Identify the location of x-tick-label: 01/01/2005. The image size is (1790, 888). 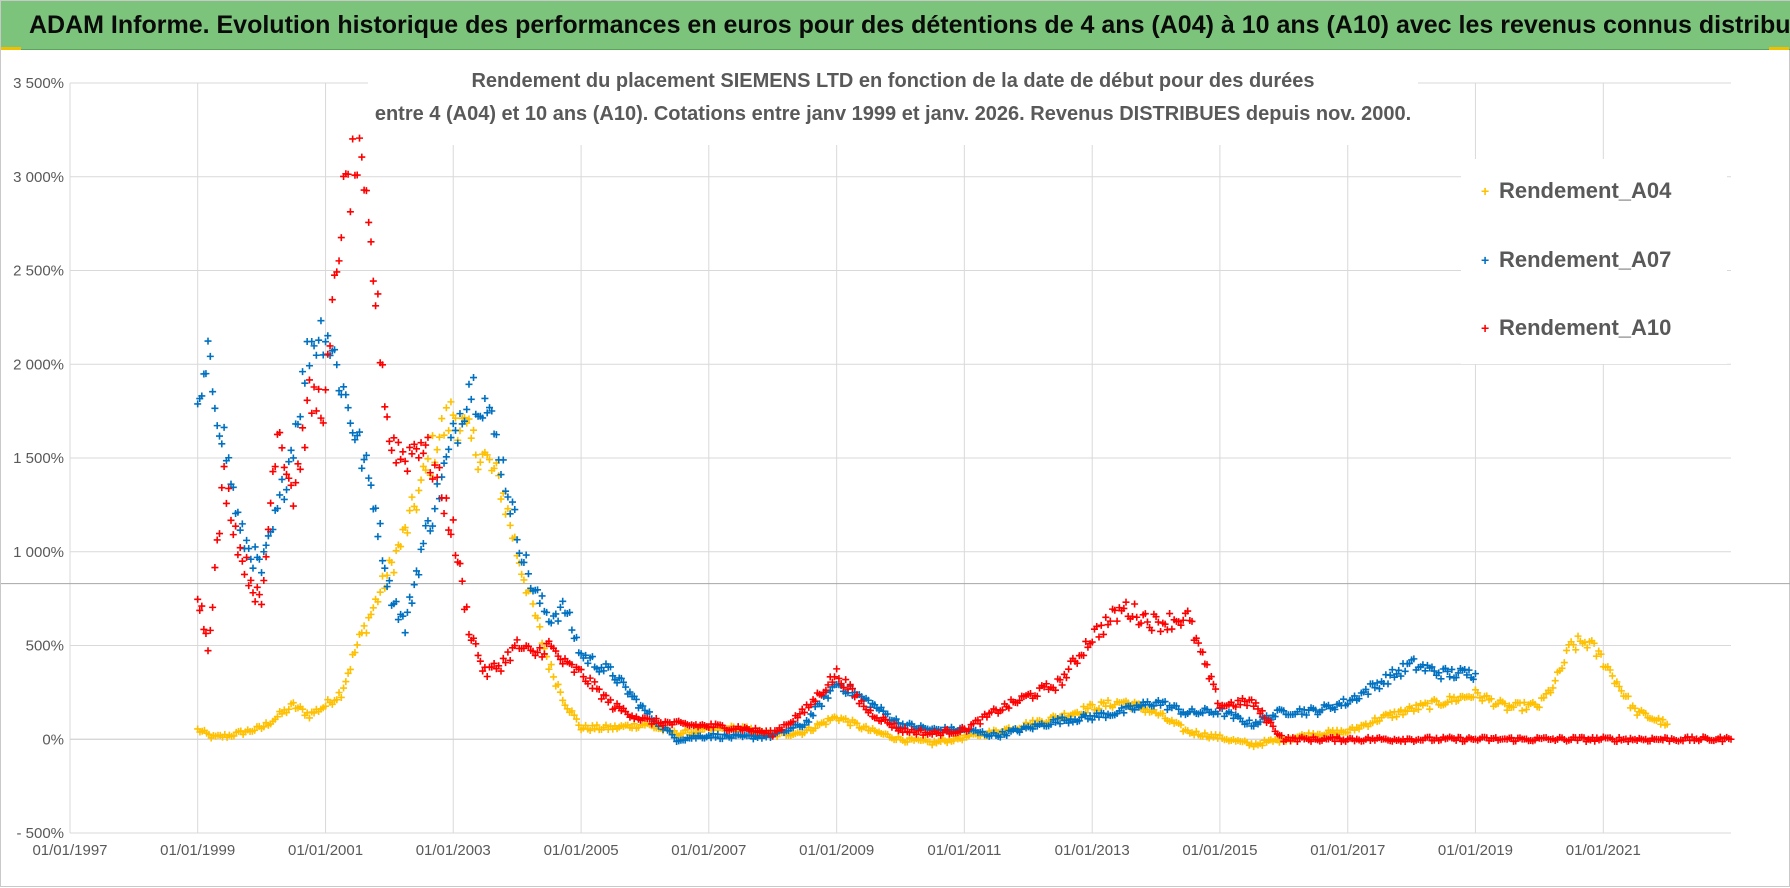
(581, 850).